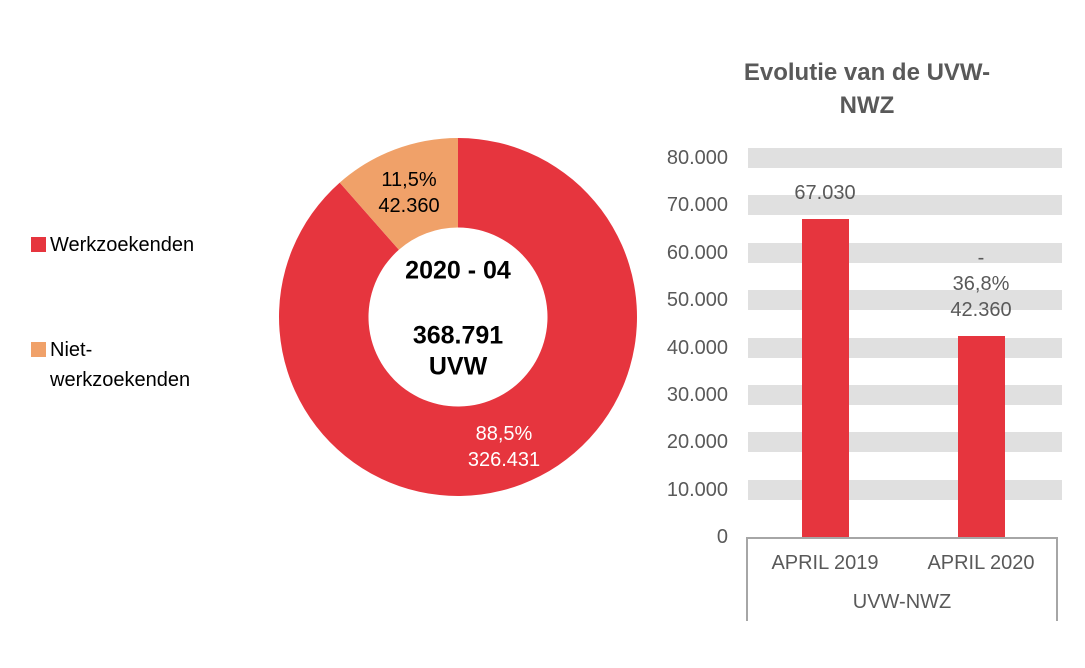  I want to click on slice-value: 326.431, so click(504, 460).